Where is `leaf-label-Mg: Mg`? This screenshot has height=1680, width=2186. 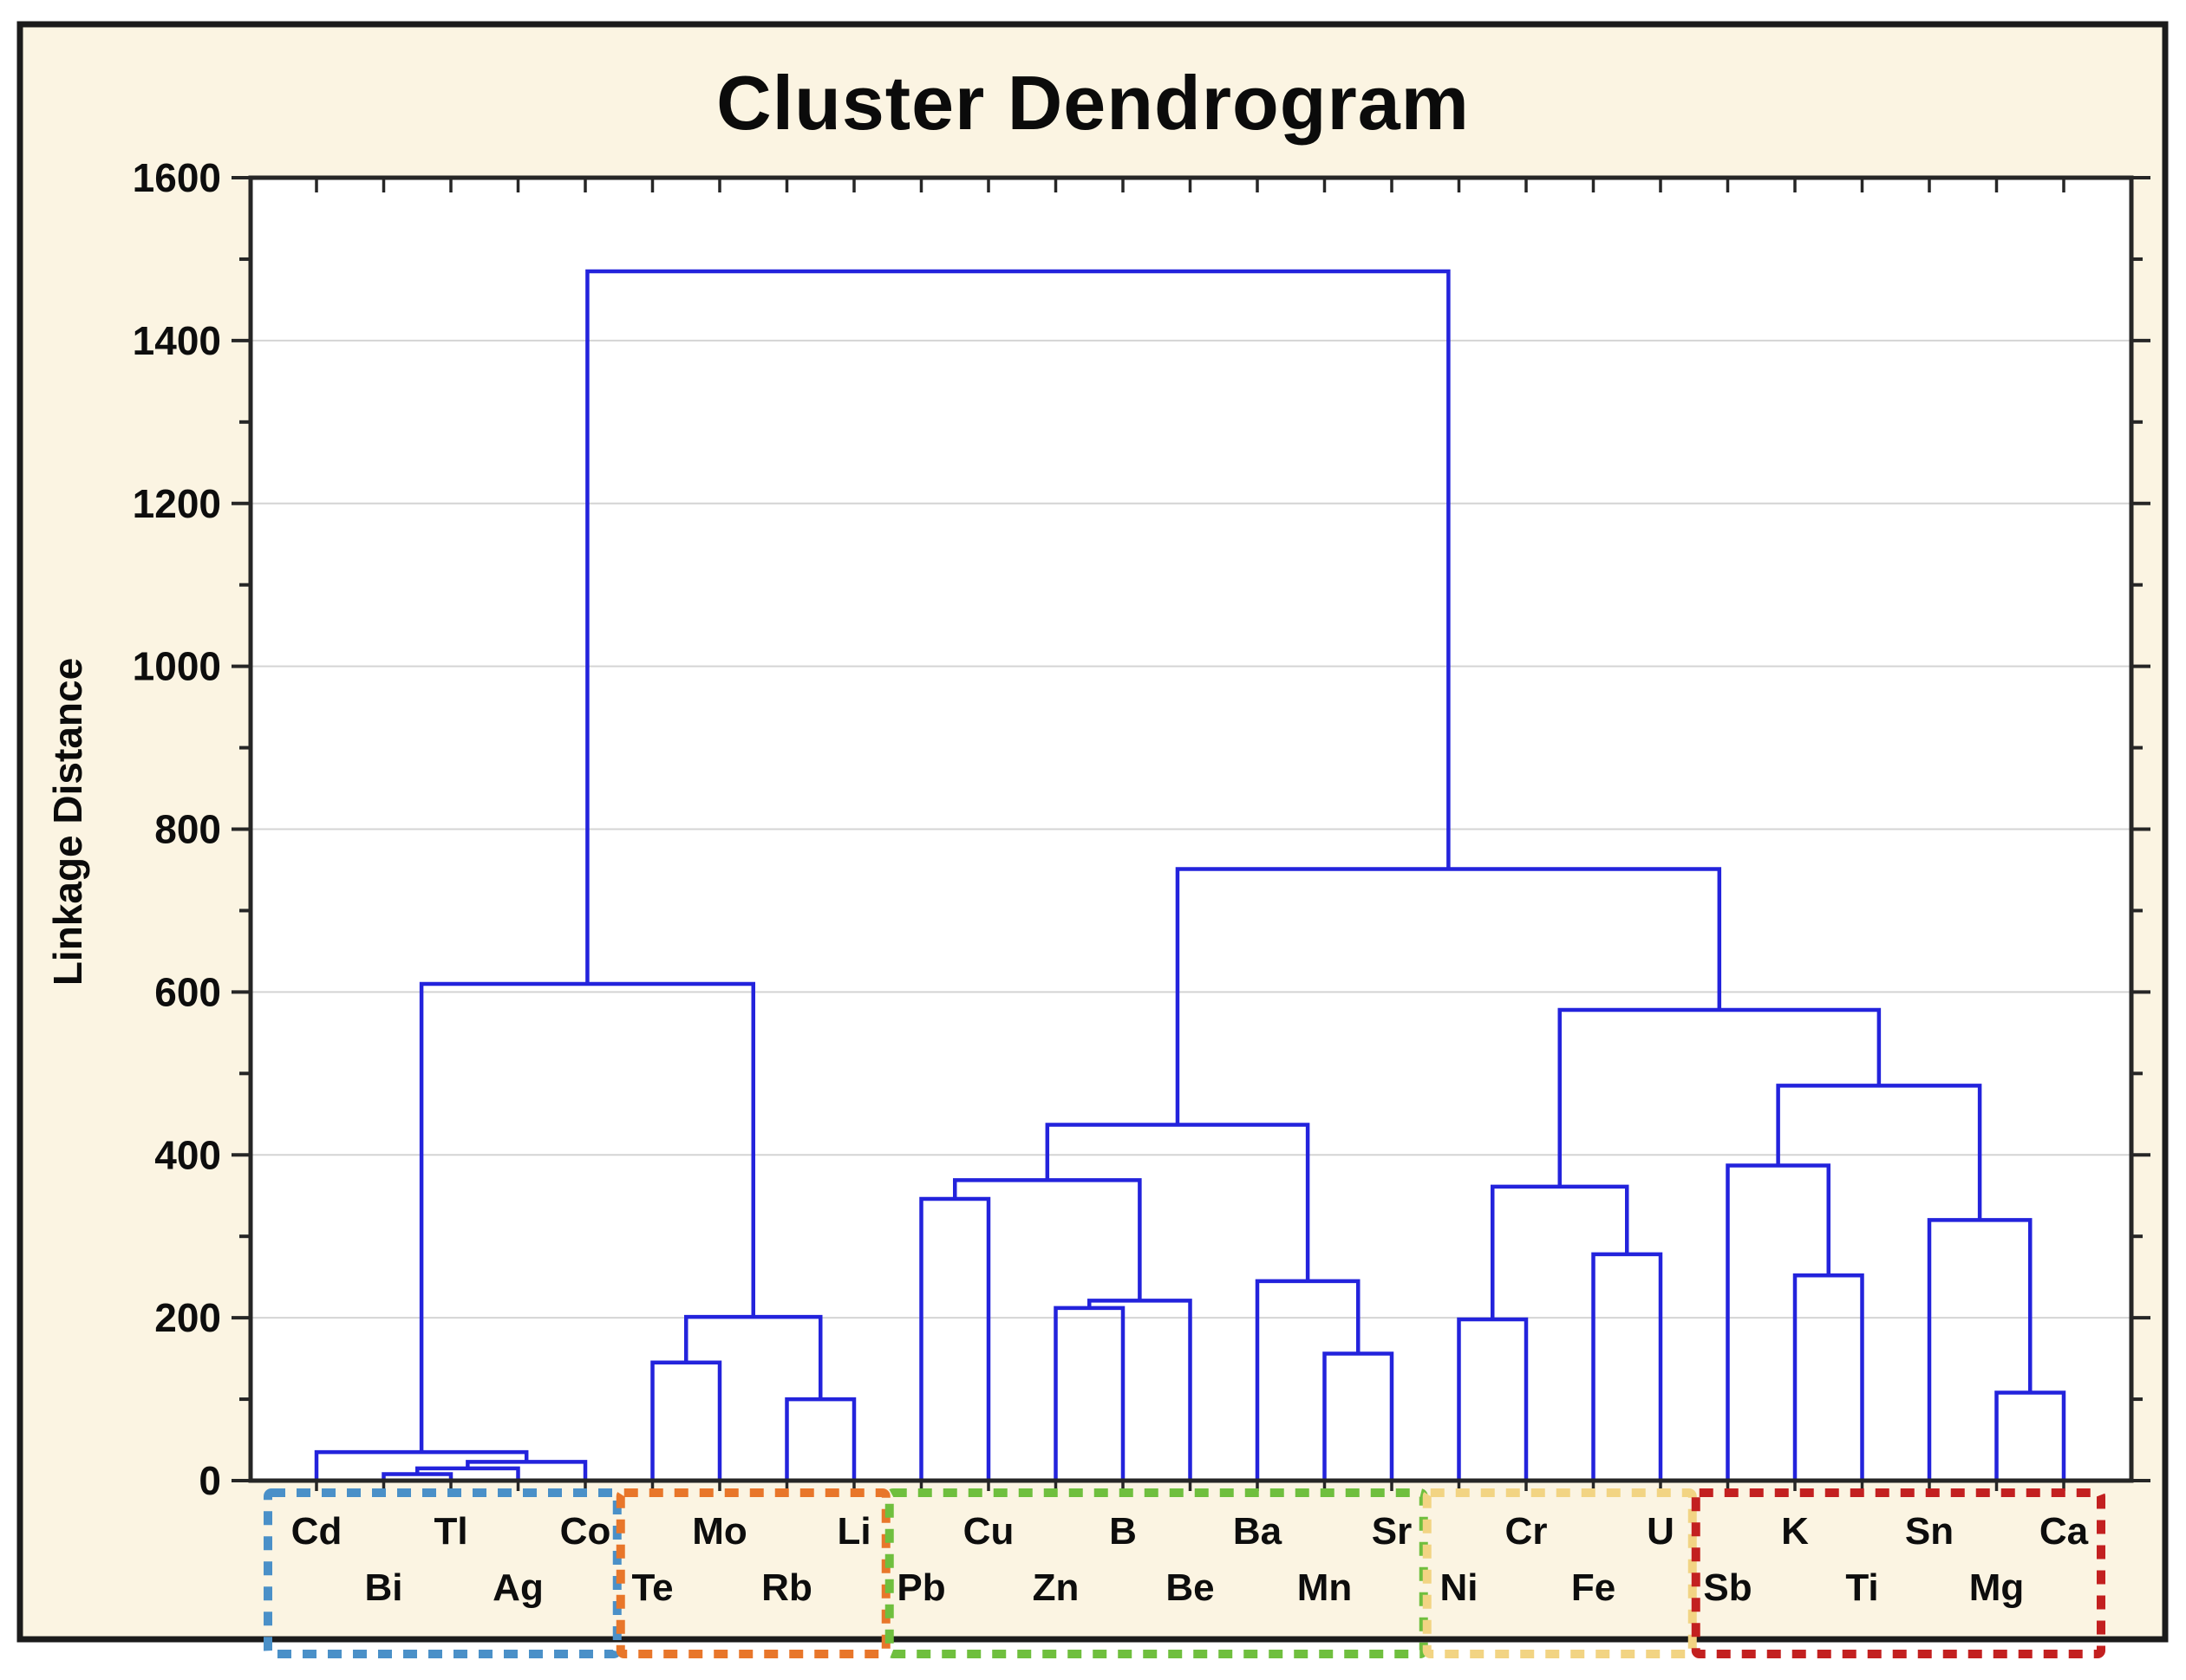
leaf-label-Mg: Mg is located at coordinates (1997, 1587).